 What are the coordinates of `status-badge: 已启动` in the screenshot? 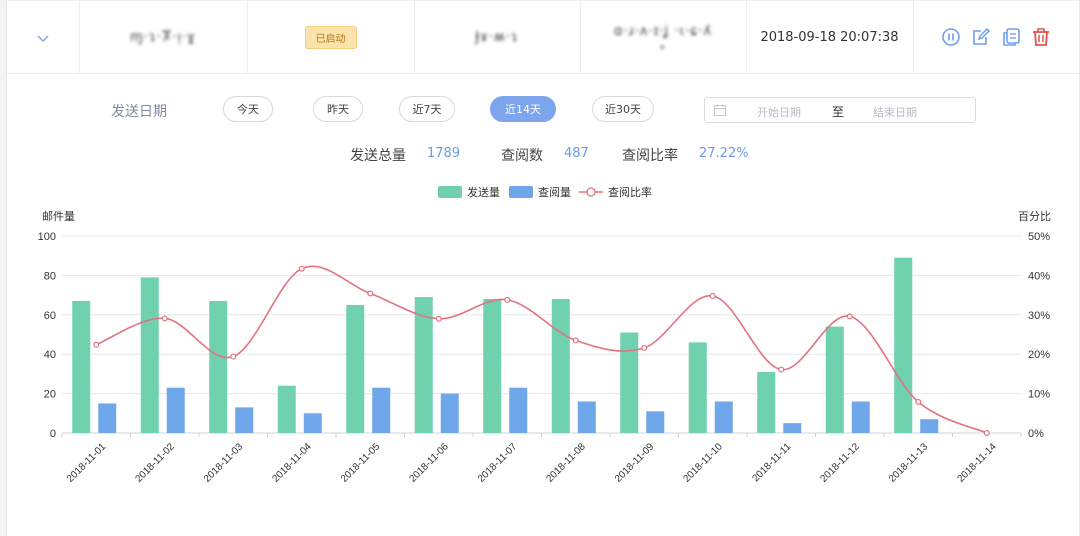 It's located at (330, 37).